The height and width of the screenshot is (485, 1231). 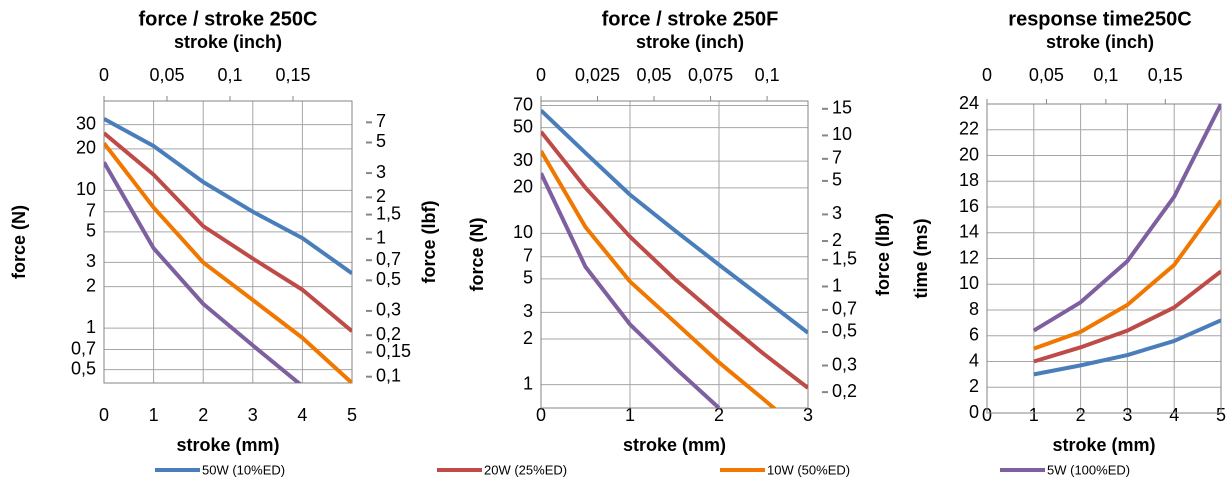 What do you see at coordinates (1221, 415) in the screenshot?
I see `x-tick-label: 5` at bounding box center [1221, 415].